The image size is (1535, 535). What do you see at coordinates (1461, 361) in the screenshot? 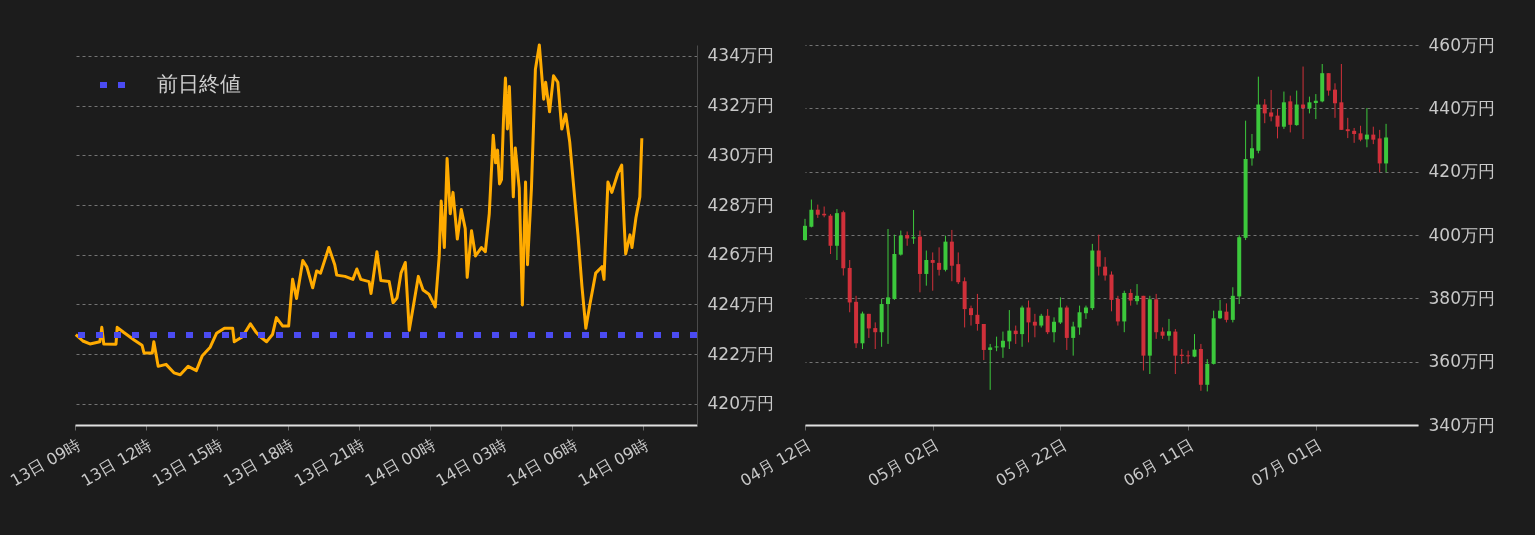
I see `y-tick-label: 360万円` at bounding box center [1461, 361].